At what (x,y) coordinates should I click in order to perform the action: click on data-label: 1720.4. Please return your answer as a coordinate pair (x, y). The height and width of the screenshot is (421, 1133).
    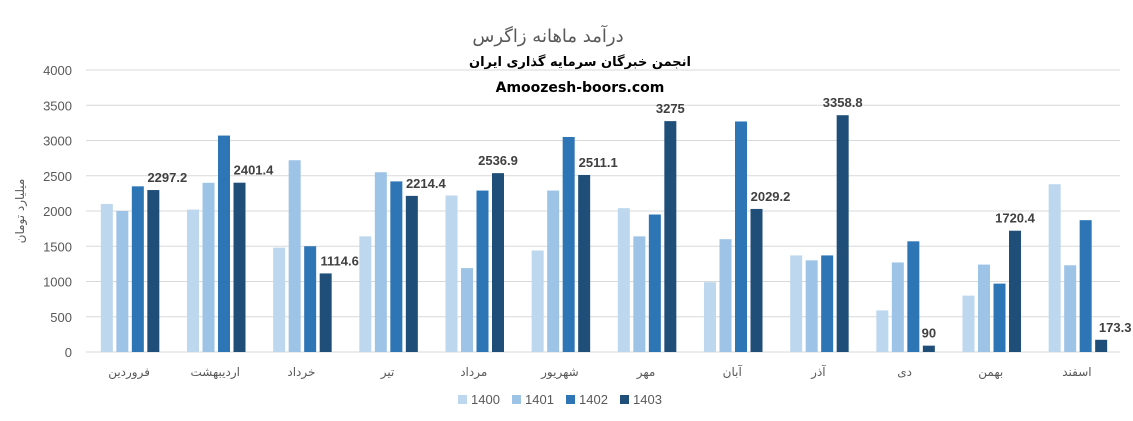
    Looking at the image, I should click on (1015, 218).